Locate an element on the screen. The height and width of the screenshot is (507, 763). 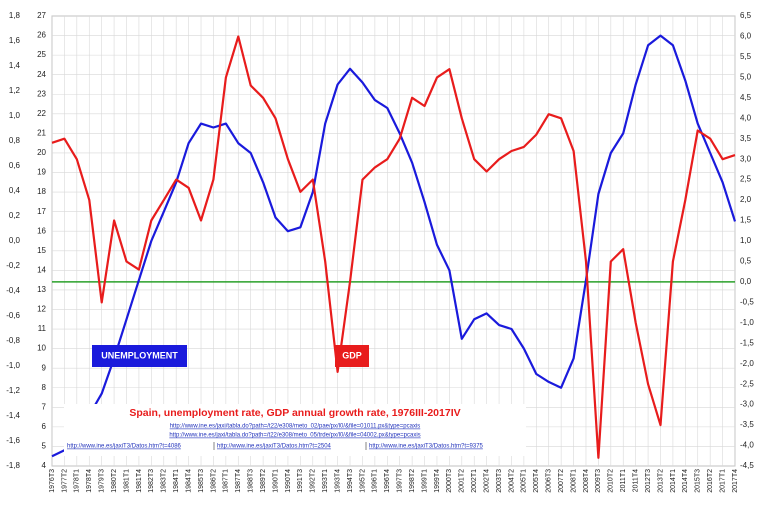
source-box is located at coordinates (295, 430).